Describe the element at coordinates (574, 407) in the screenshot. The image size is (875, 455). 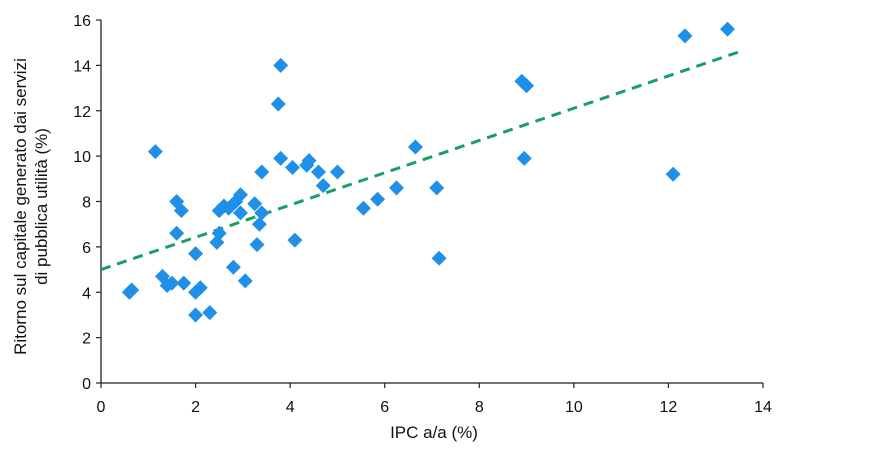
I see `x-tick-label: 10` at that location.